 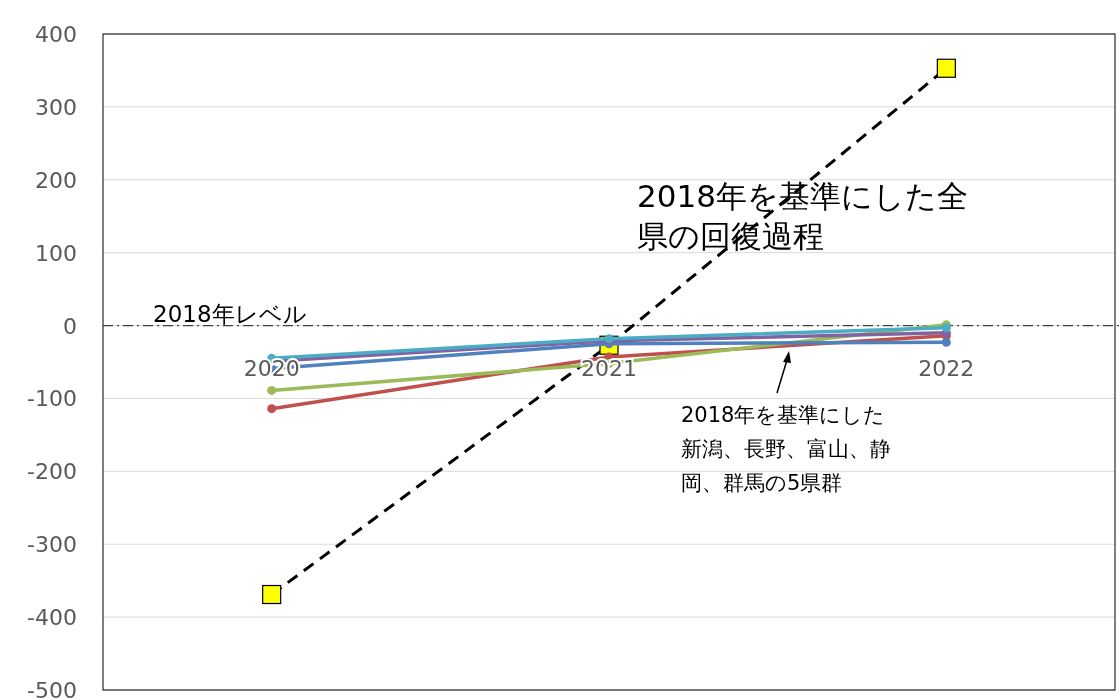 What do you see at coordinates (52, 472) in the screenshot?
I see `y-tick-label: -200` at bounding box center [52, 472].